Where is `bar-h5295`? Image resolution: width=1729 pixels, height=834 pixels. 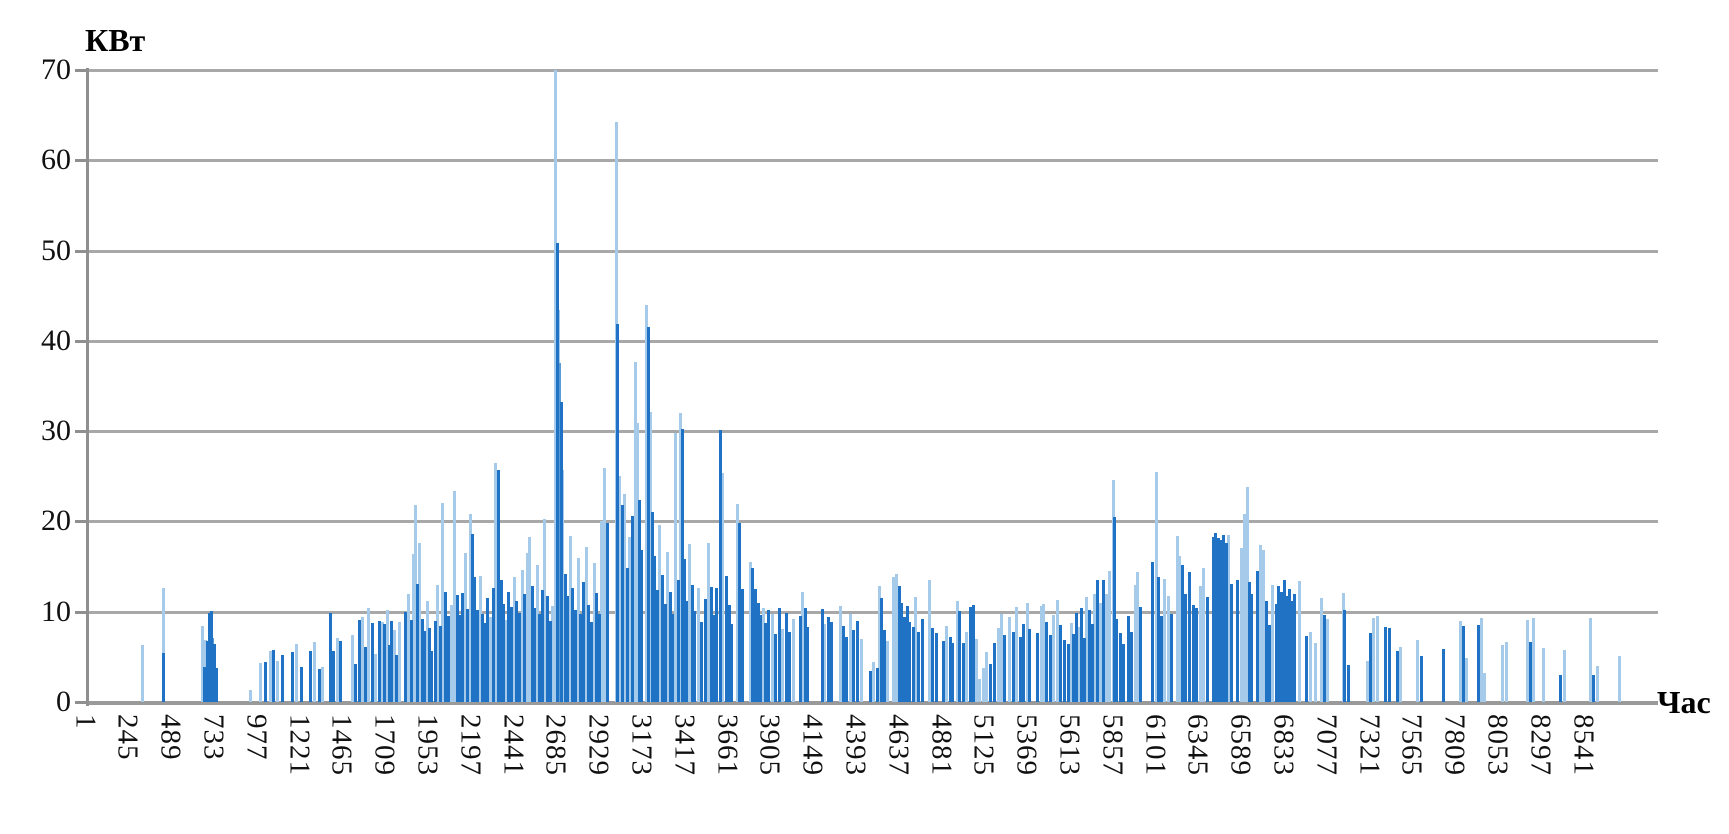
bar-h5295 is located at coordinates (1013, 666).